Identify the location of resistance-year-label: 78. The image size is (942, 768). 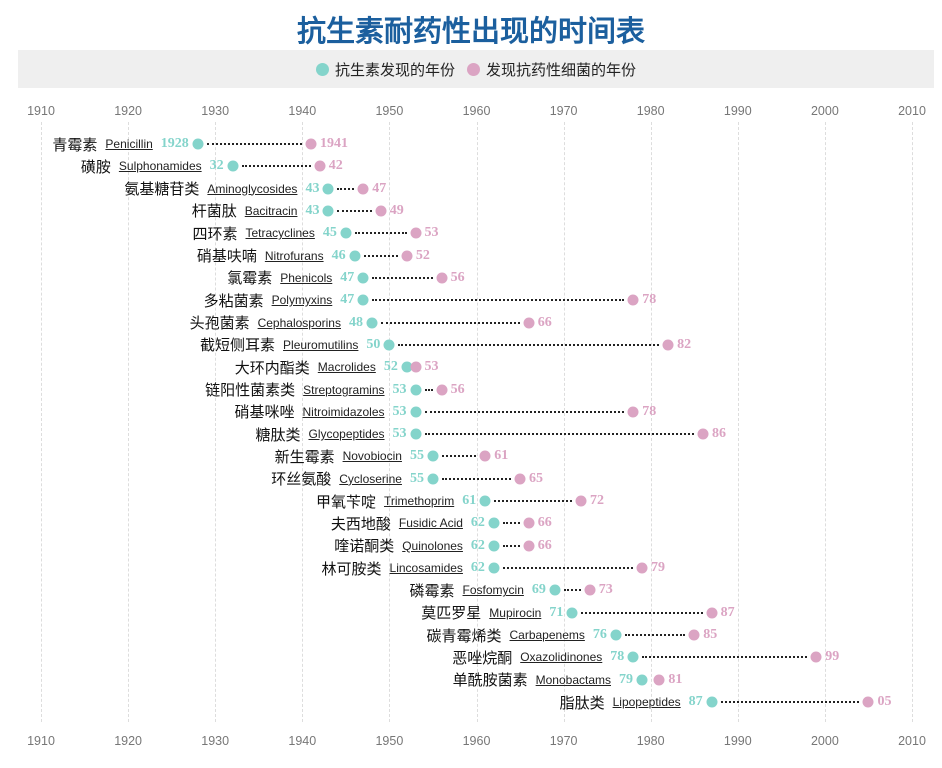
(649, 300).